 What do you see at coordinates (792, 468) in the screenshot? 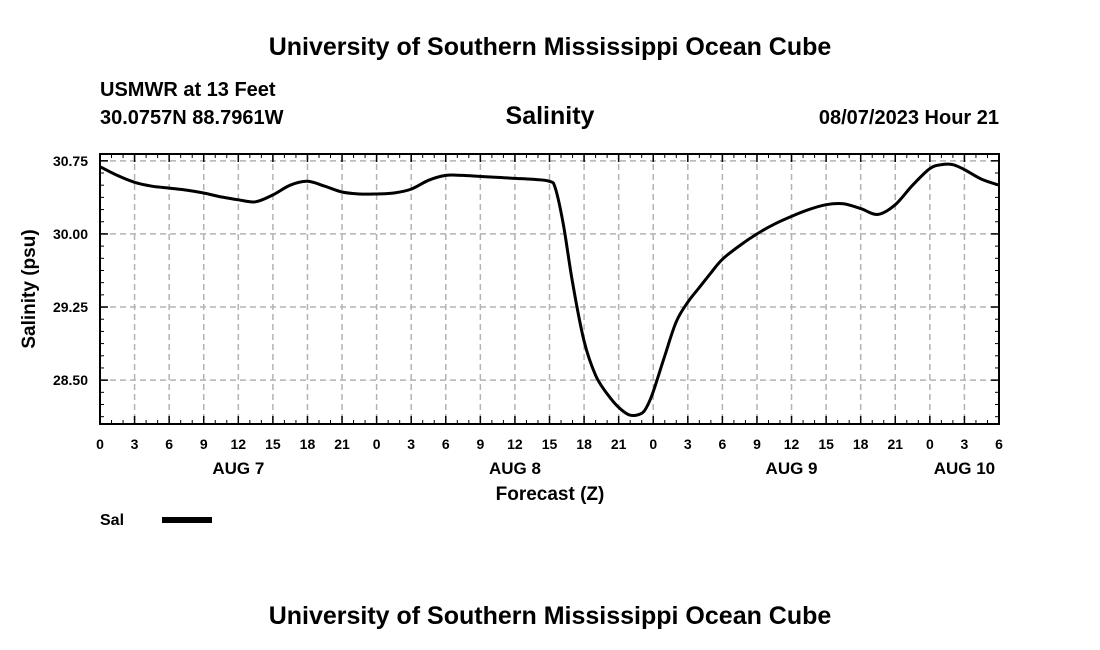
I see `day-label: AUG 9` at bounding box center [792, 468].